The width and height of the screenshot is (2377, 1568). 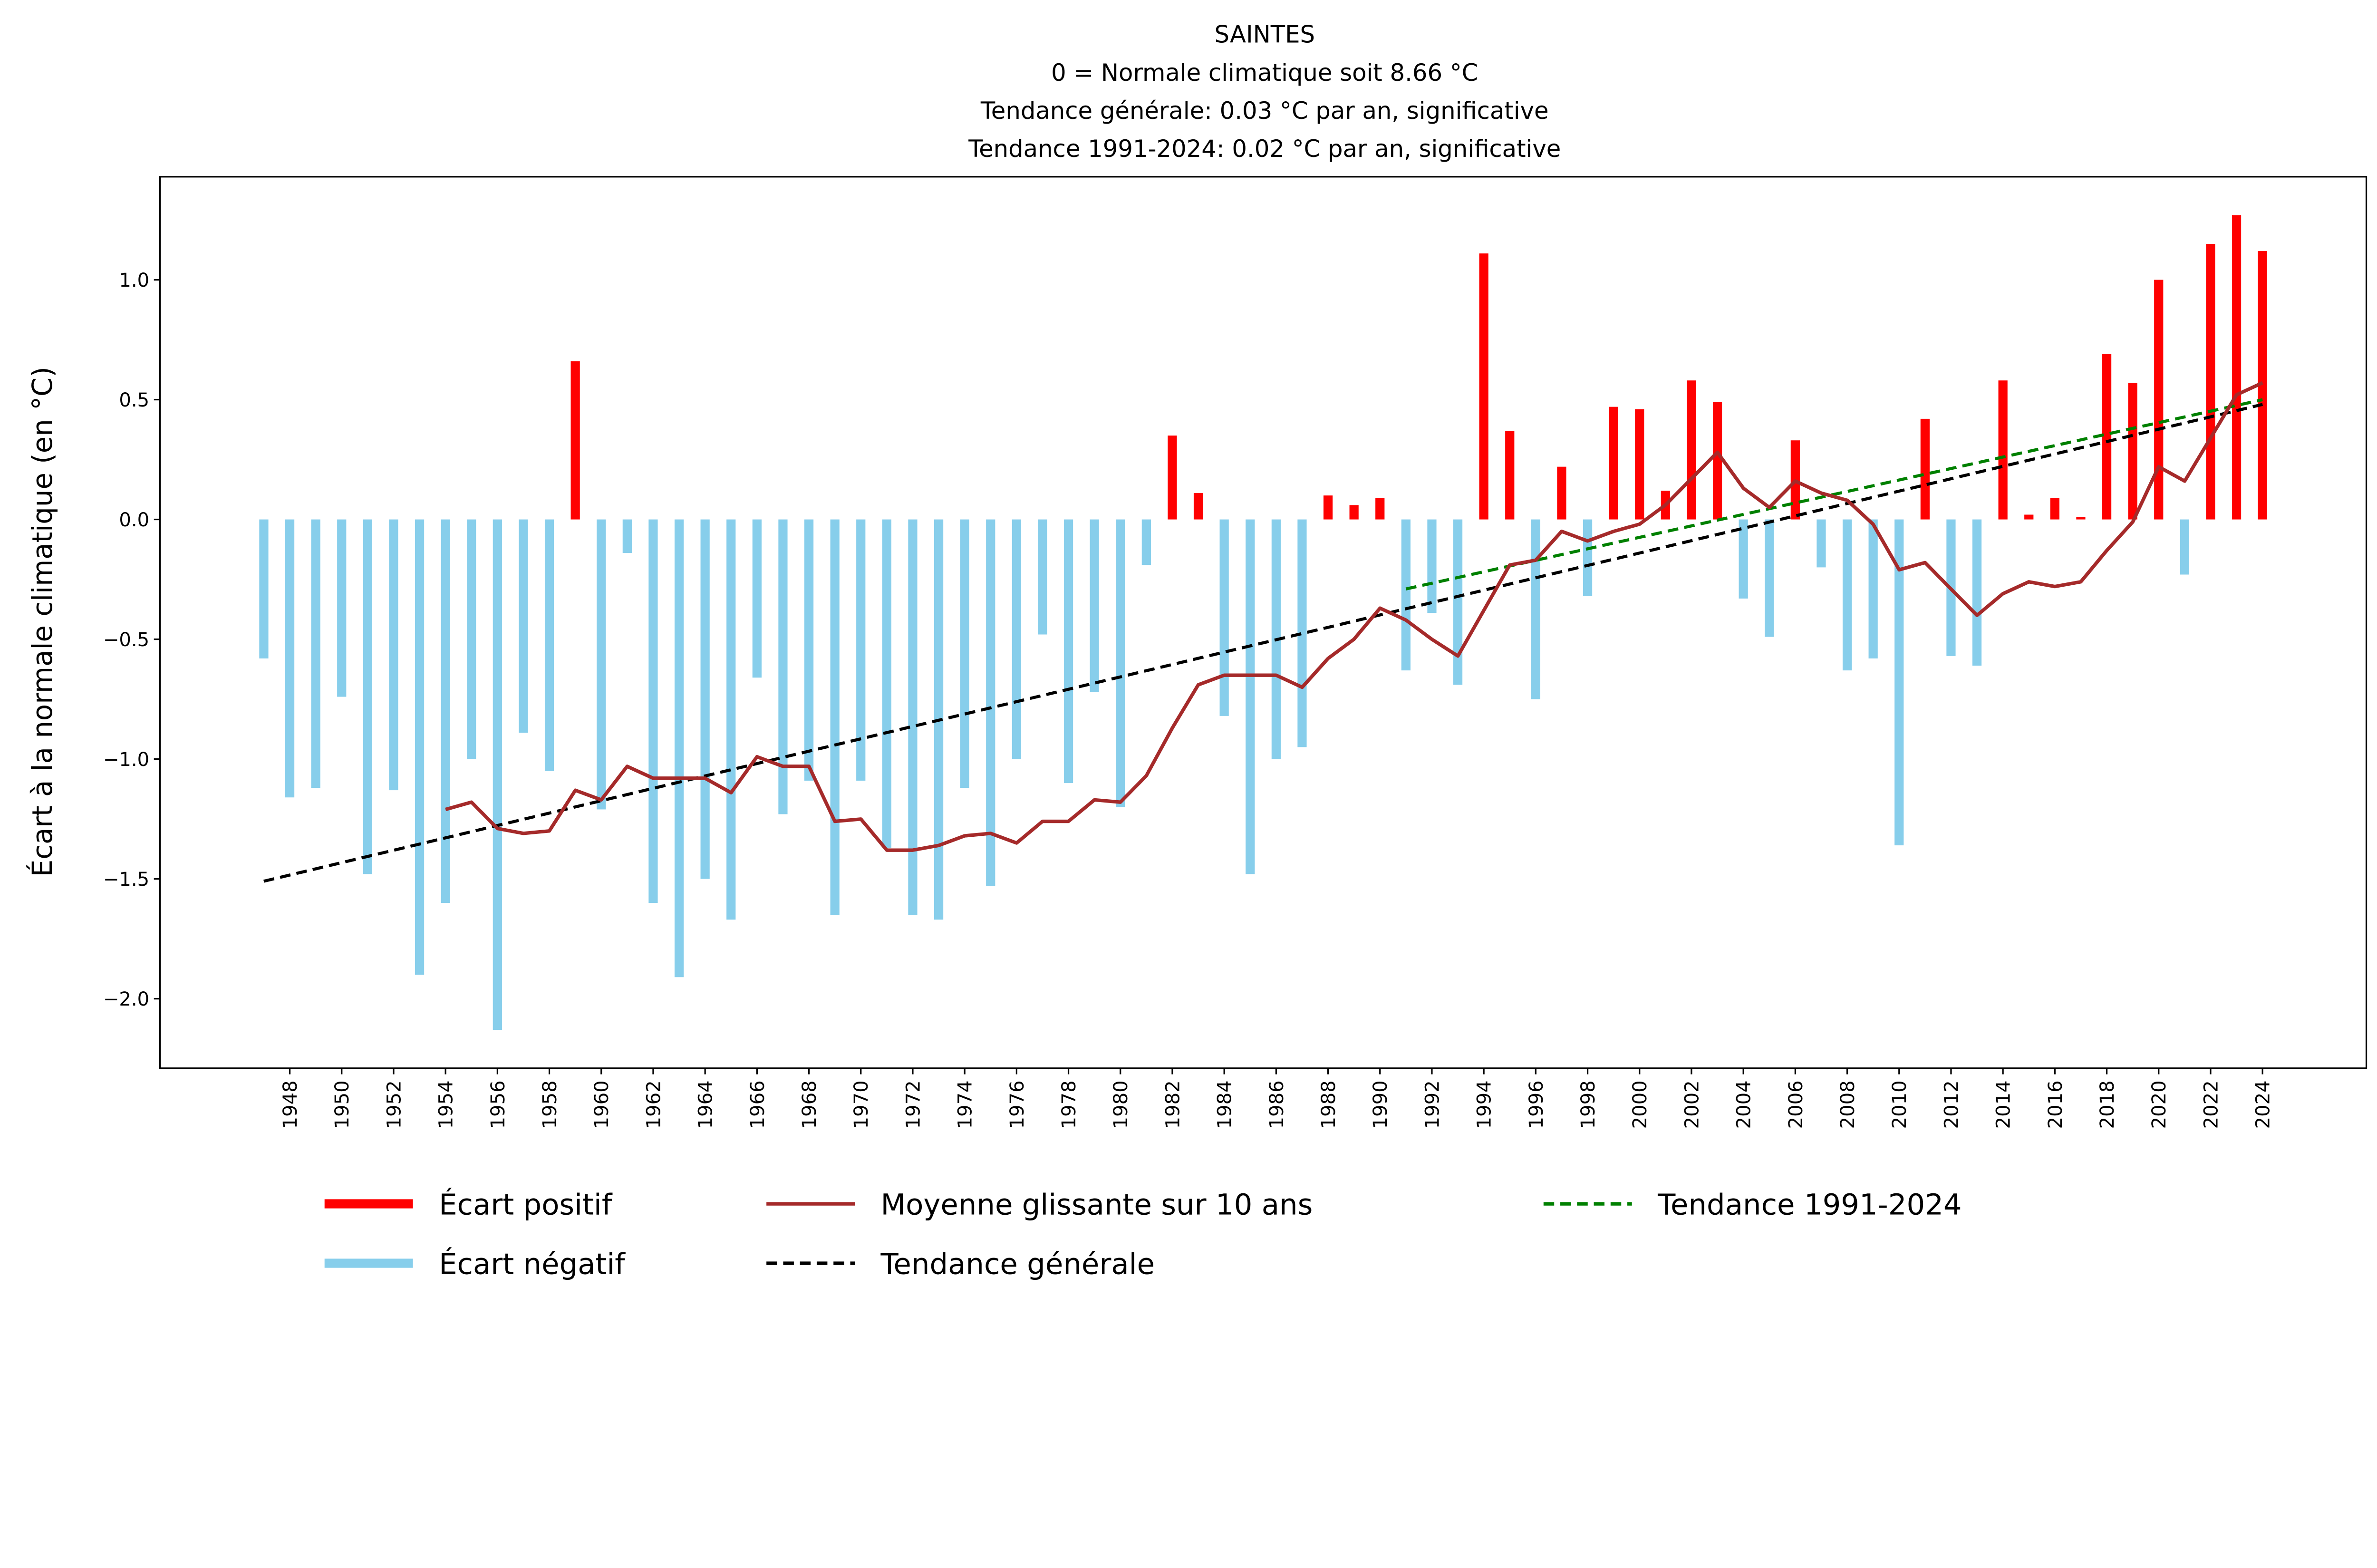 What do you see at coordinates (1536, 1104) in the screenshot?
I see `x-tick-label: 1996` at bounding box center [1536, 1104].